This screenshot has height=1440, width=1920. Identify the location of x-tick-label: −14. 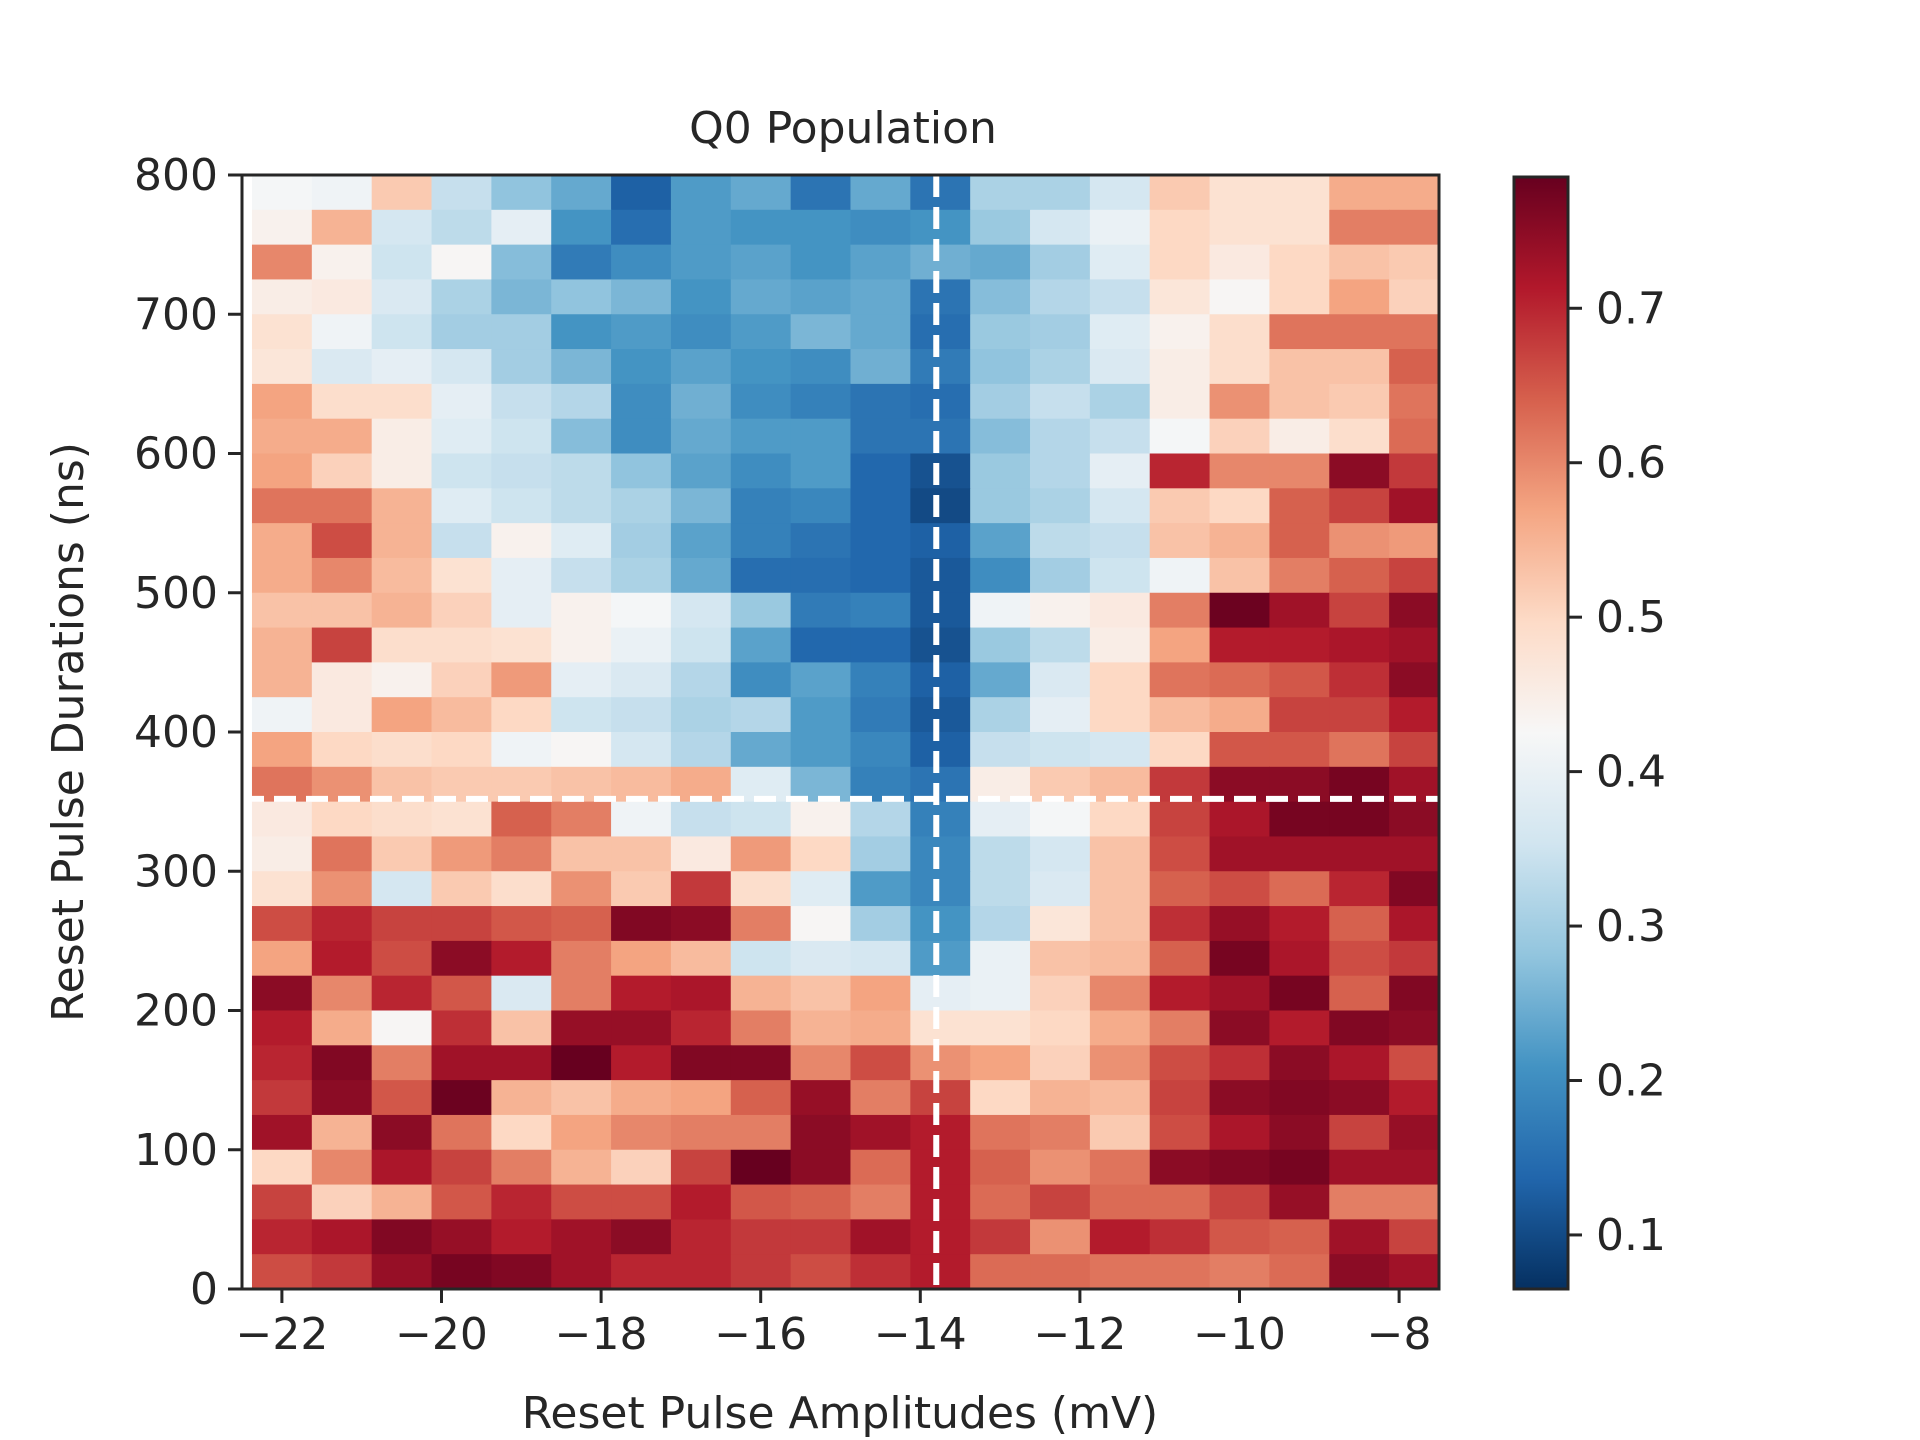
(920, 1334).